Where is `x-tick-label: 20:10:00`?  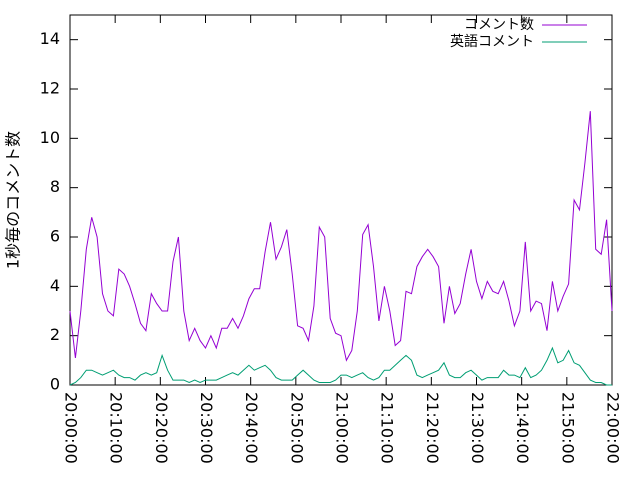 x-tick-label: 20:10:00 is located at coordinates (116, 428).